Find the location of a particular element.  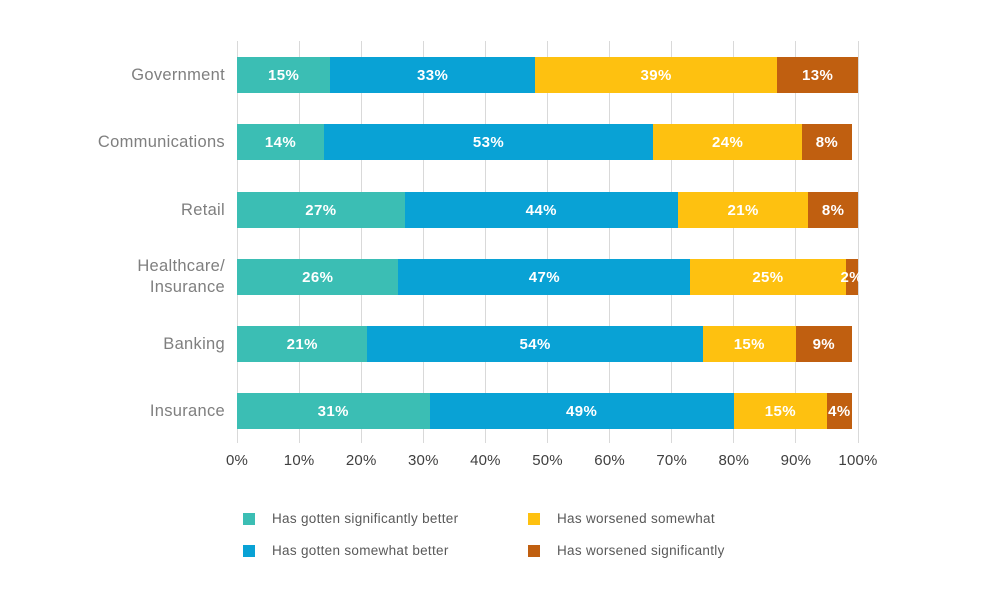

bar-row: 15% 33% 39% 13% is located at coordinates (547, 75).